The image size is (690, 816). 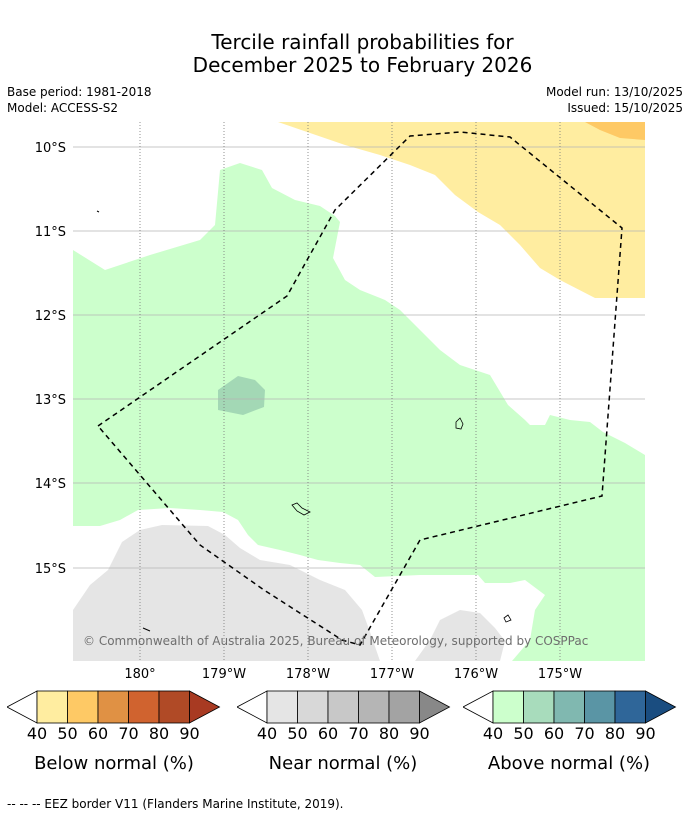 I want to click on model-name: Model: ACCESS-S2, so click(x=63, y=108).